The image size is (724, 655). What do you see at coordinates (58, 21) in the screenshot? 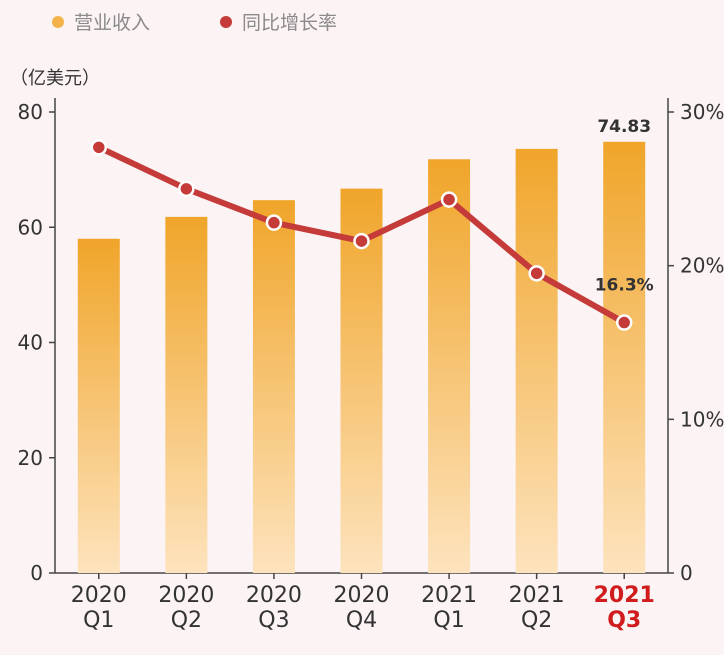
I see `legend-revenue-dot-icon` at bounding box center [58, 21].